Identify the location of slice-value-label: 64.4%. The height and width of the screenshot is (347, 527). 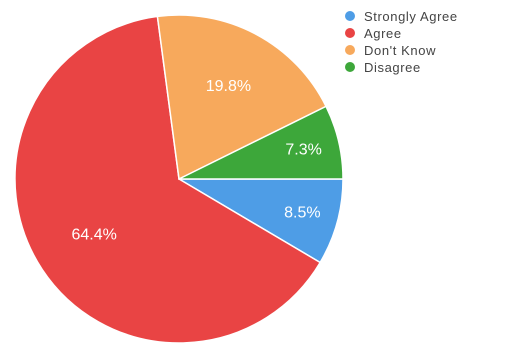
(94, 235).